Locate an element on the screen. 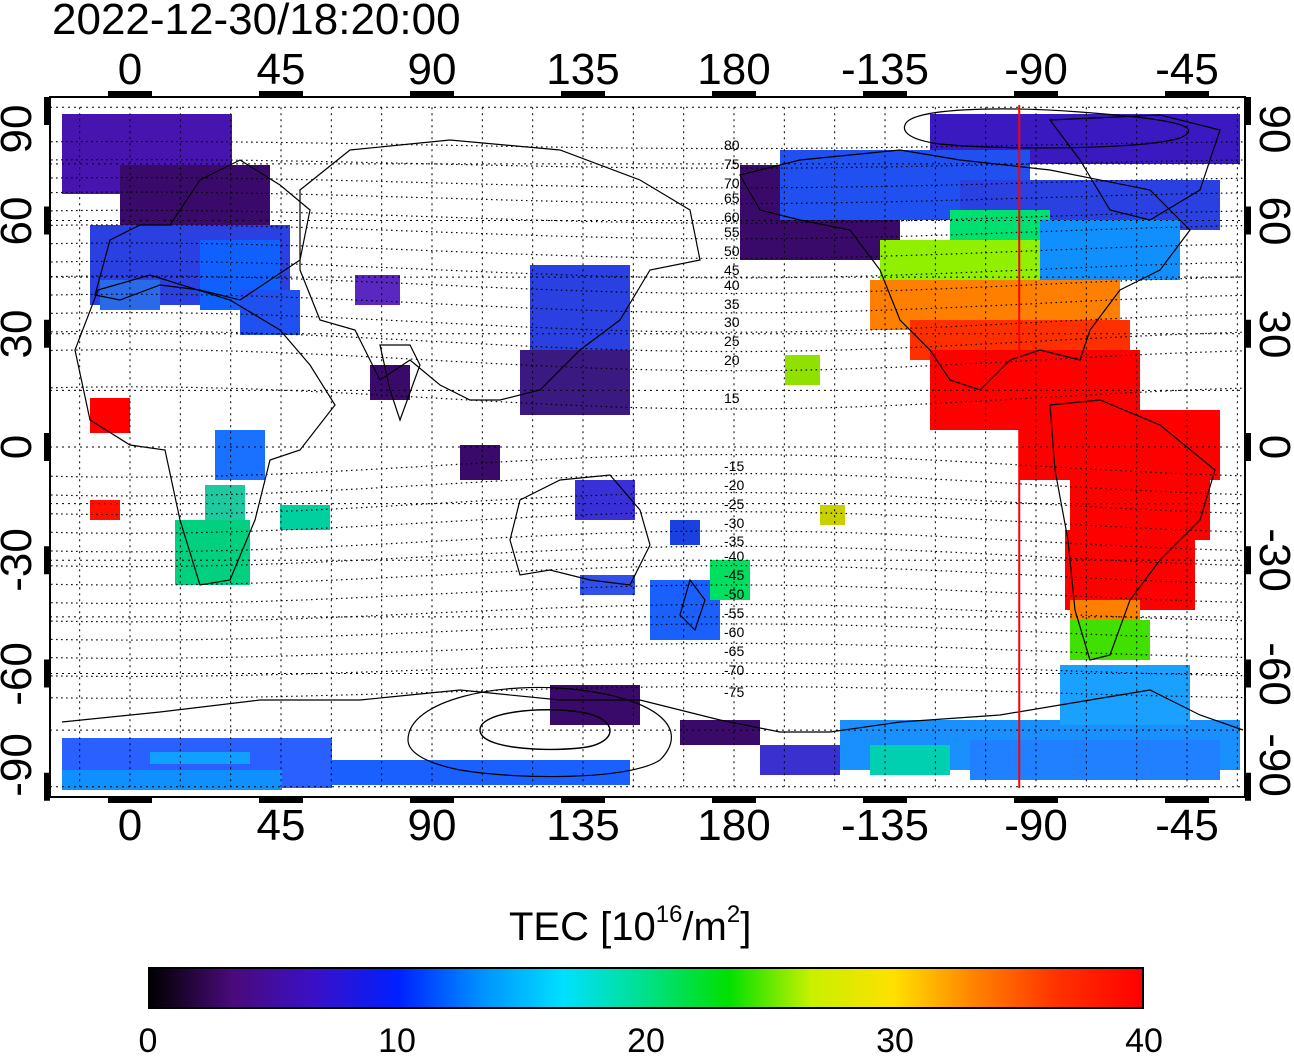 This screenshot has width=1294, height=1060. colorbar-title-unit: /m is located at coordinates (704, 927).